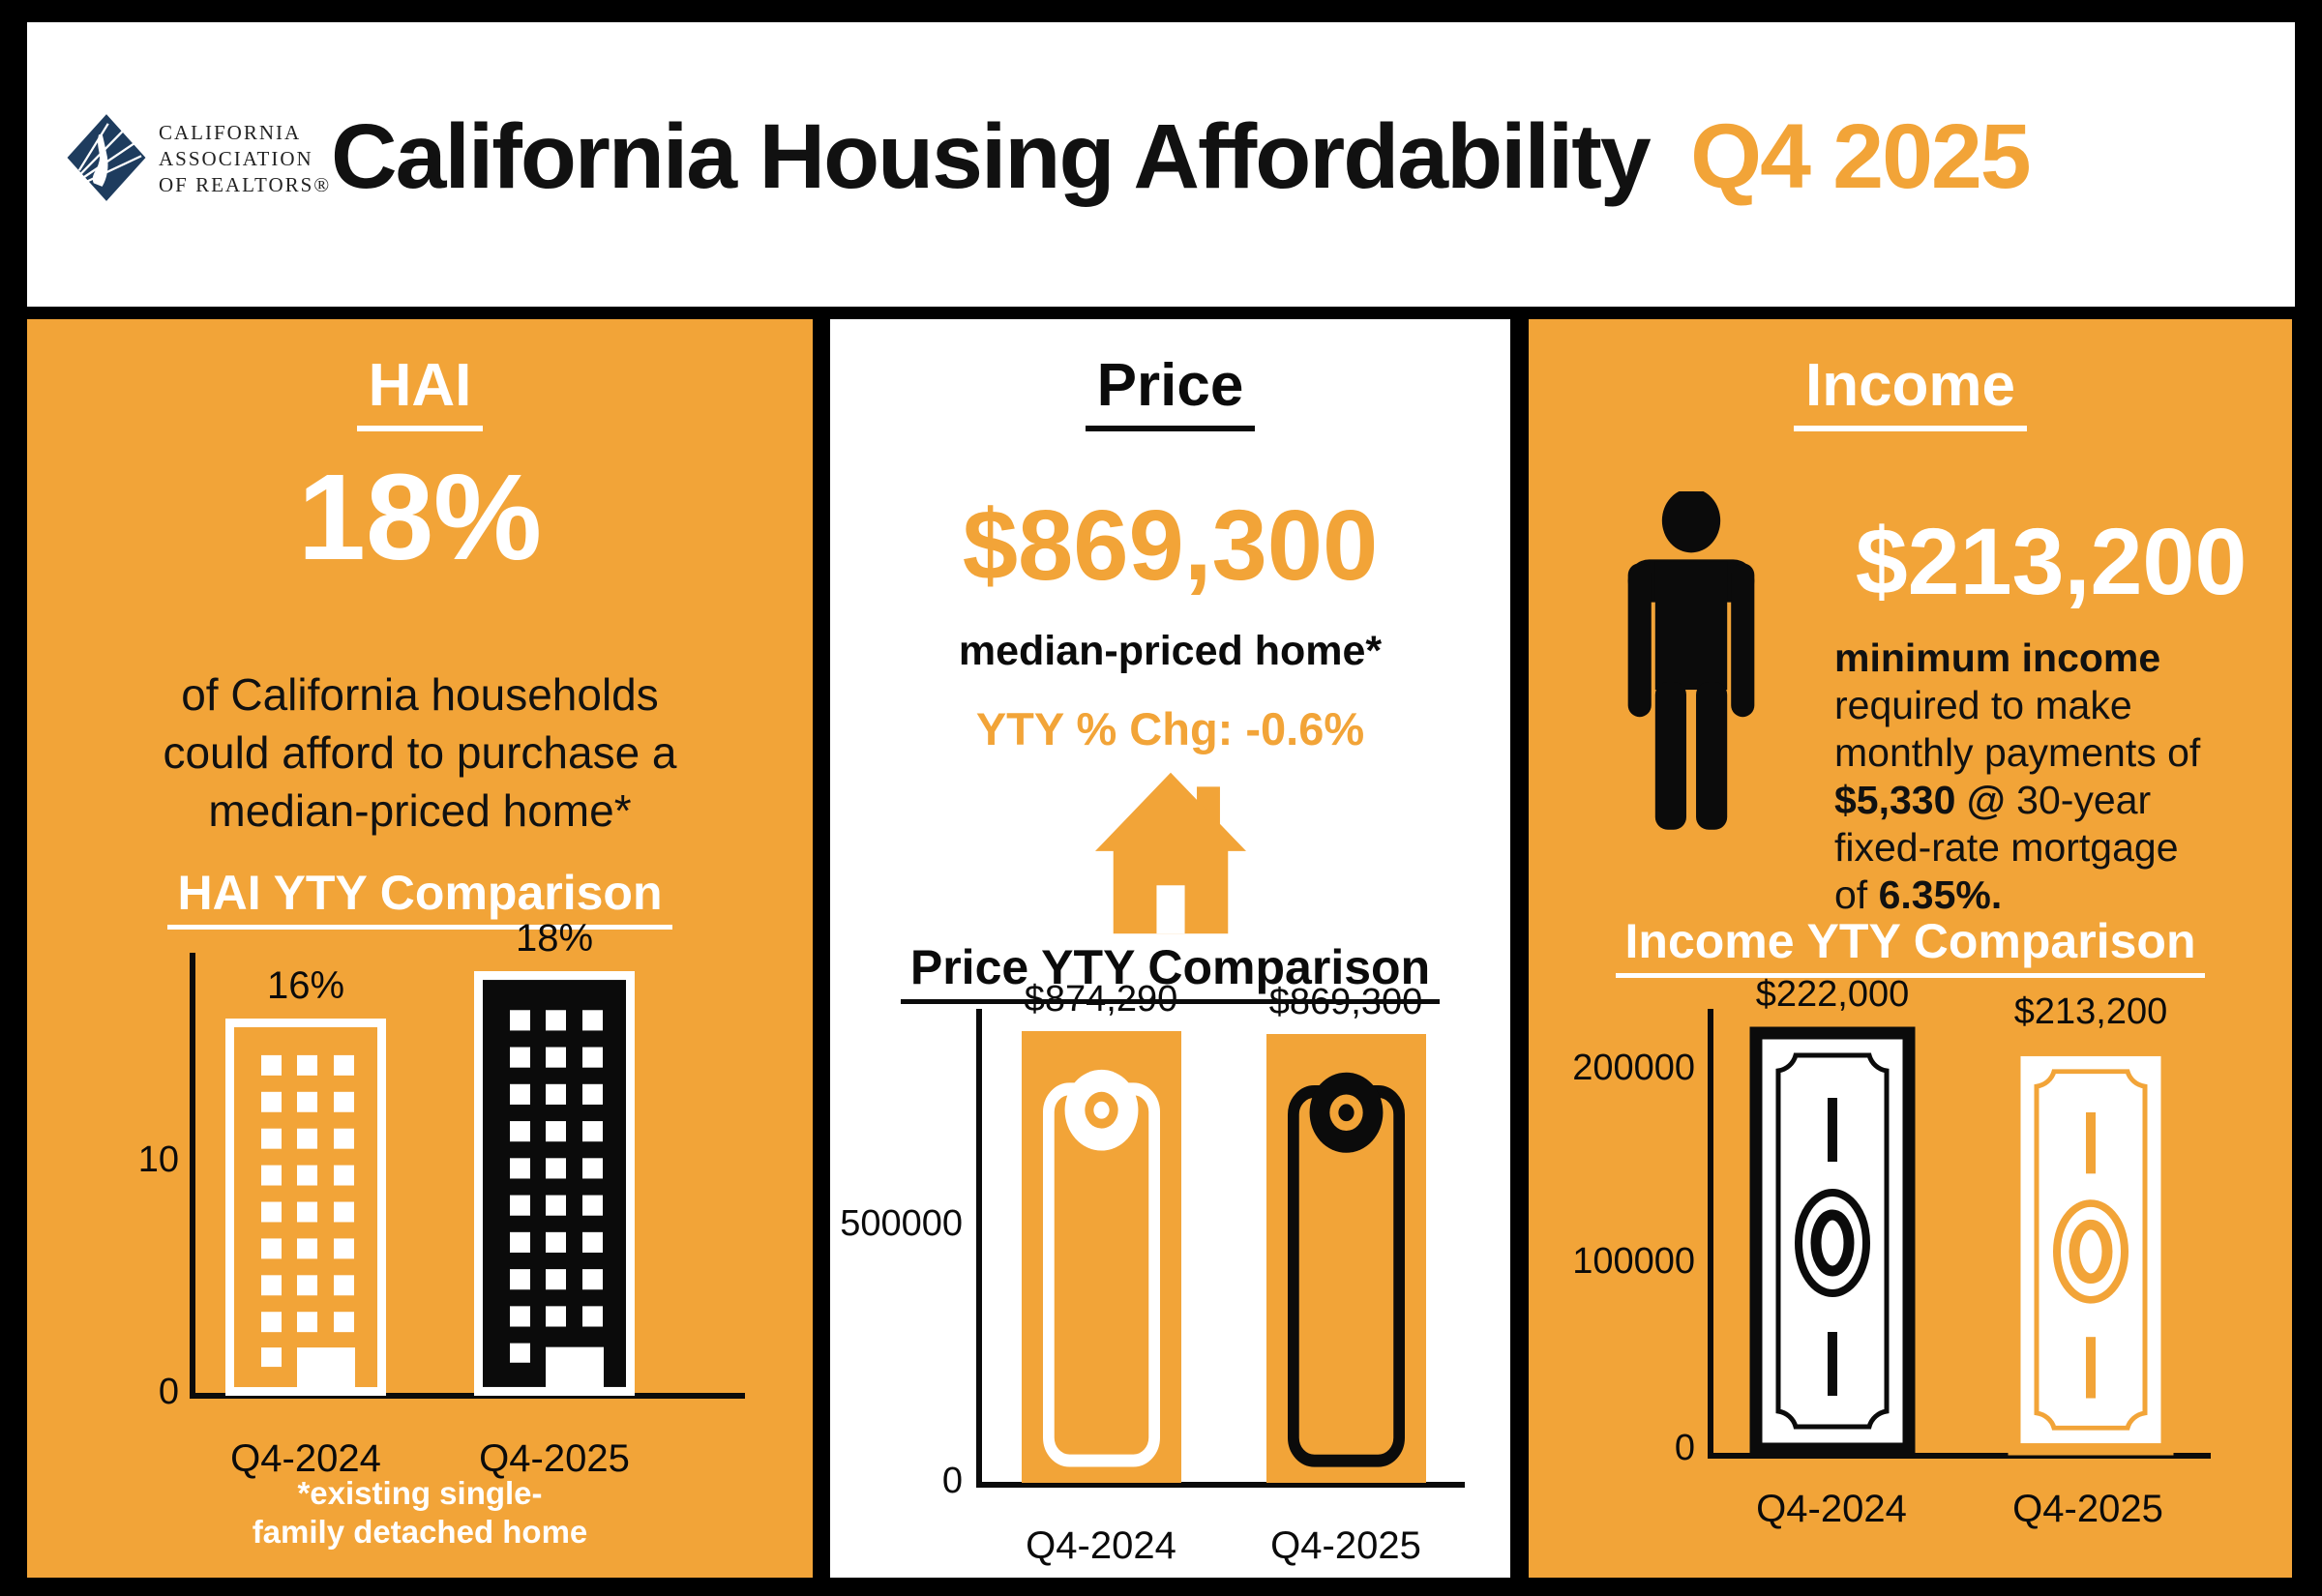 The height and width of the screenshot is (1596, 2322). Describe the element at coordinates (420, 1513) in the screenshot. I see `hai-footnote: *existing single- family detached home` at that location.